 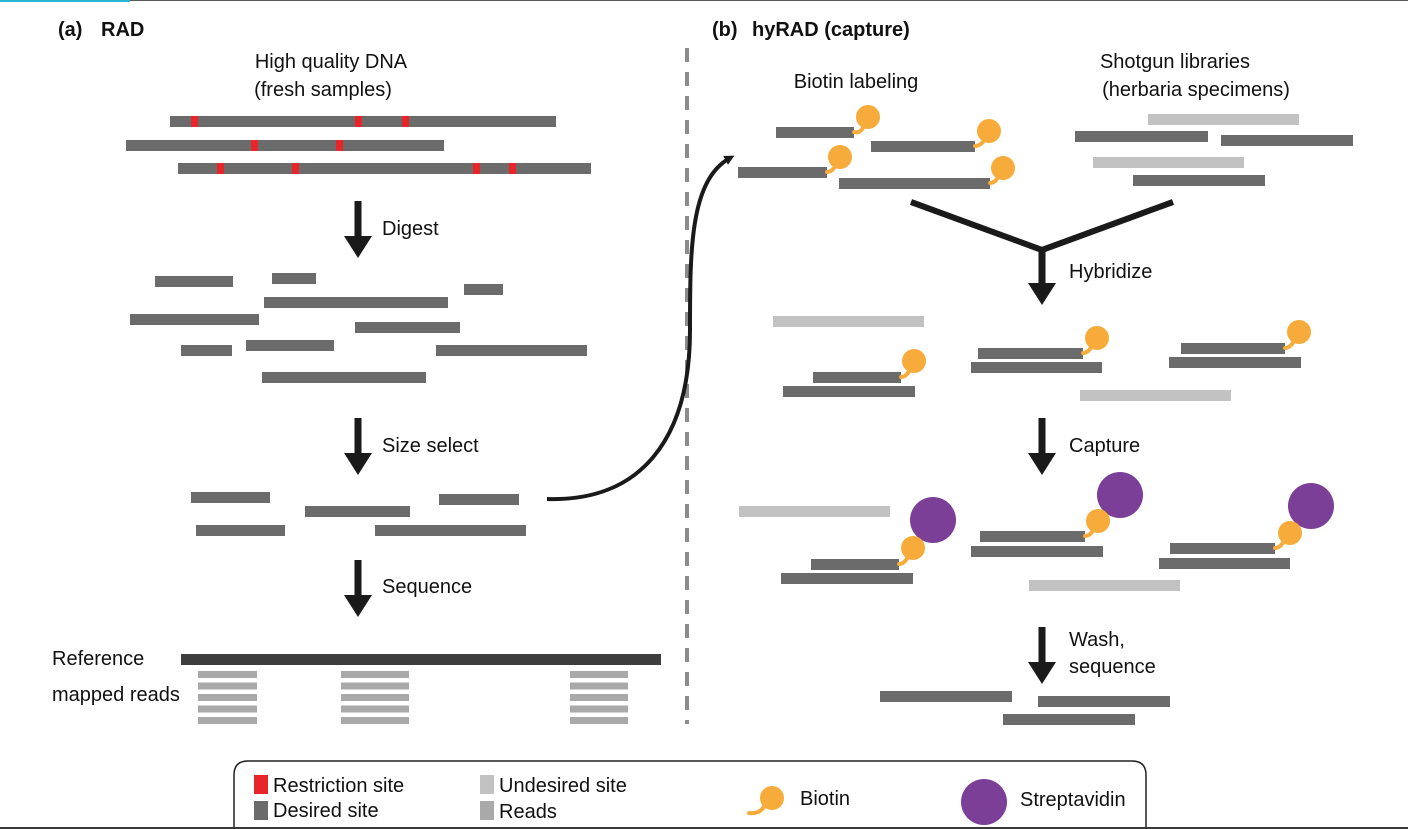 I want to click on reference-genome, so click(x=421, y=659).